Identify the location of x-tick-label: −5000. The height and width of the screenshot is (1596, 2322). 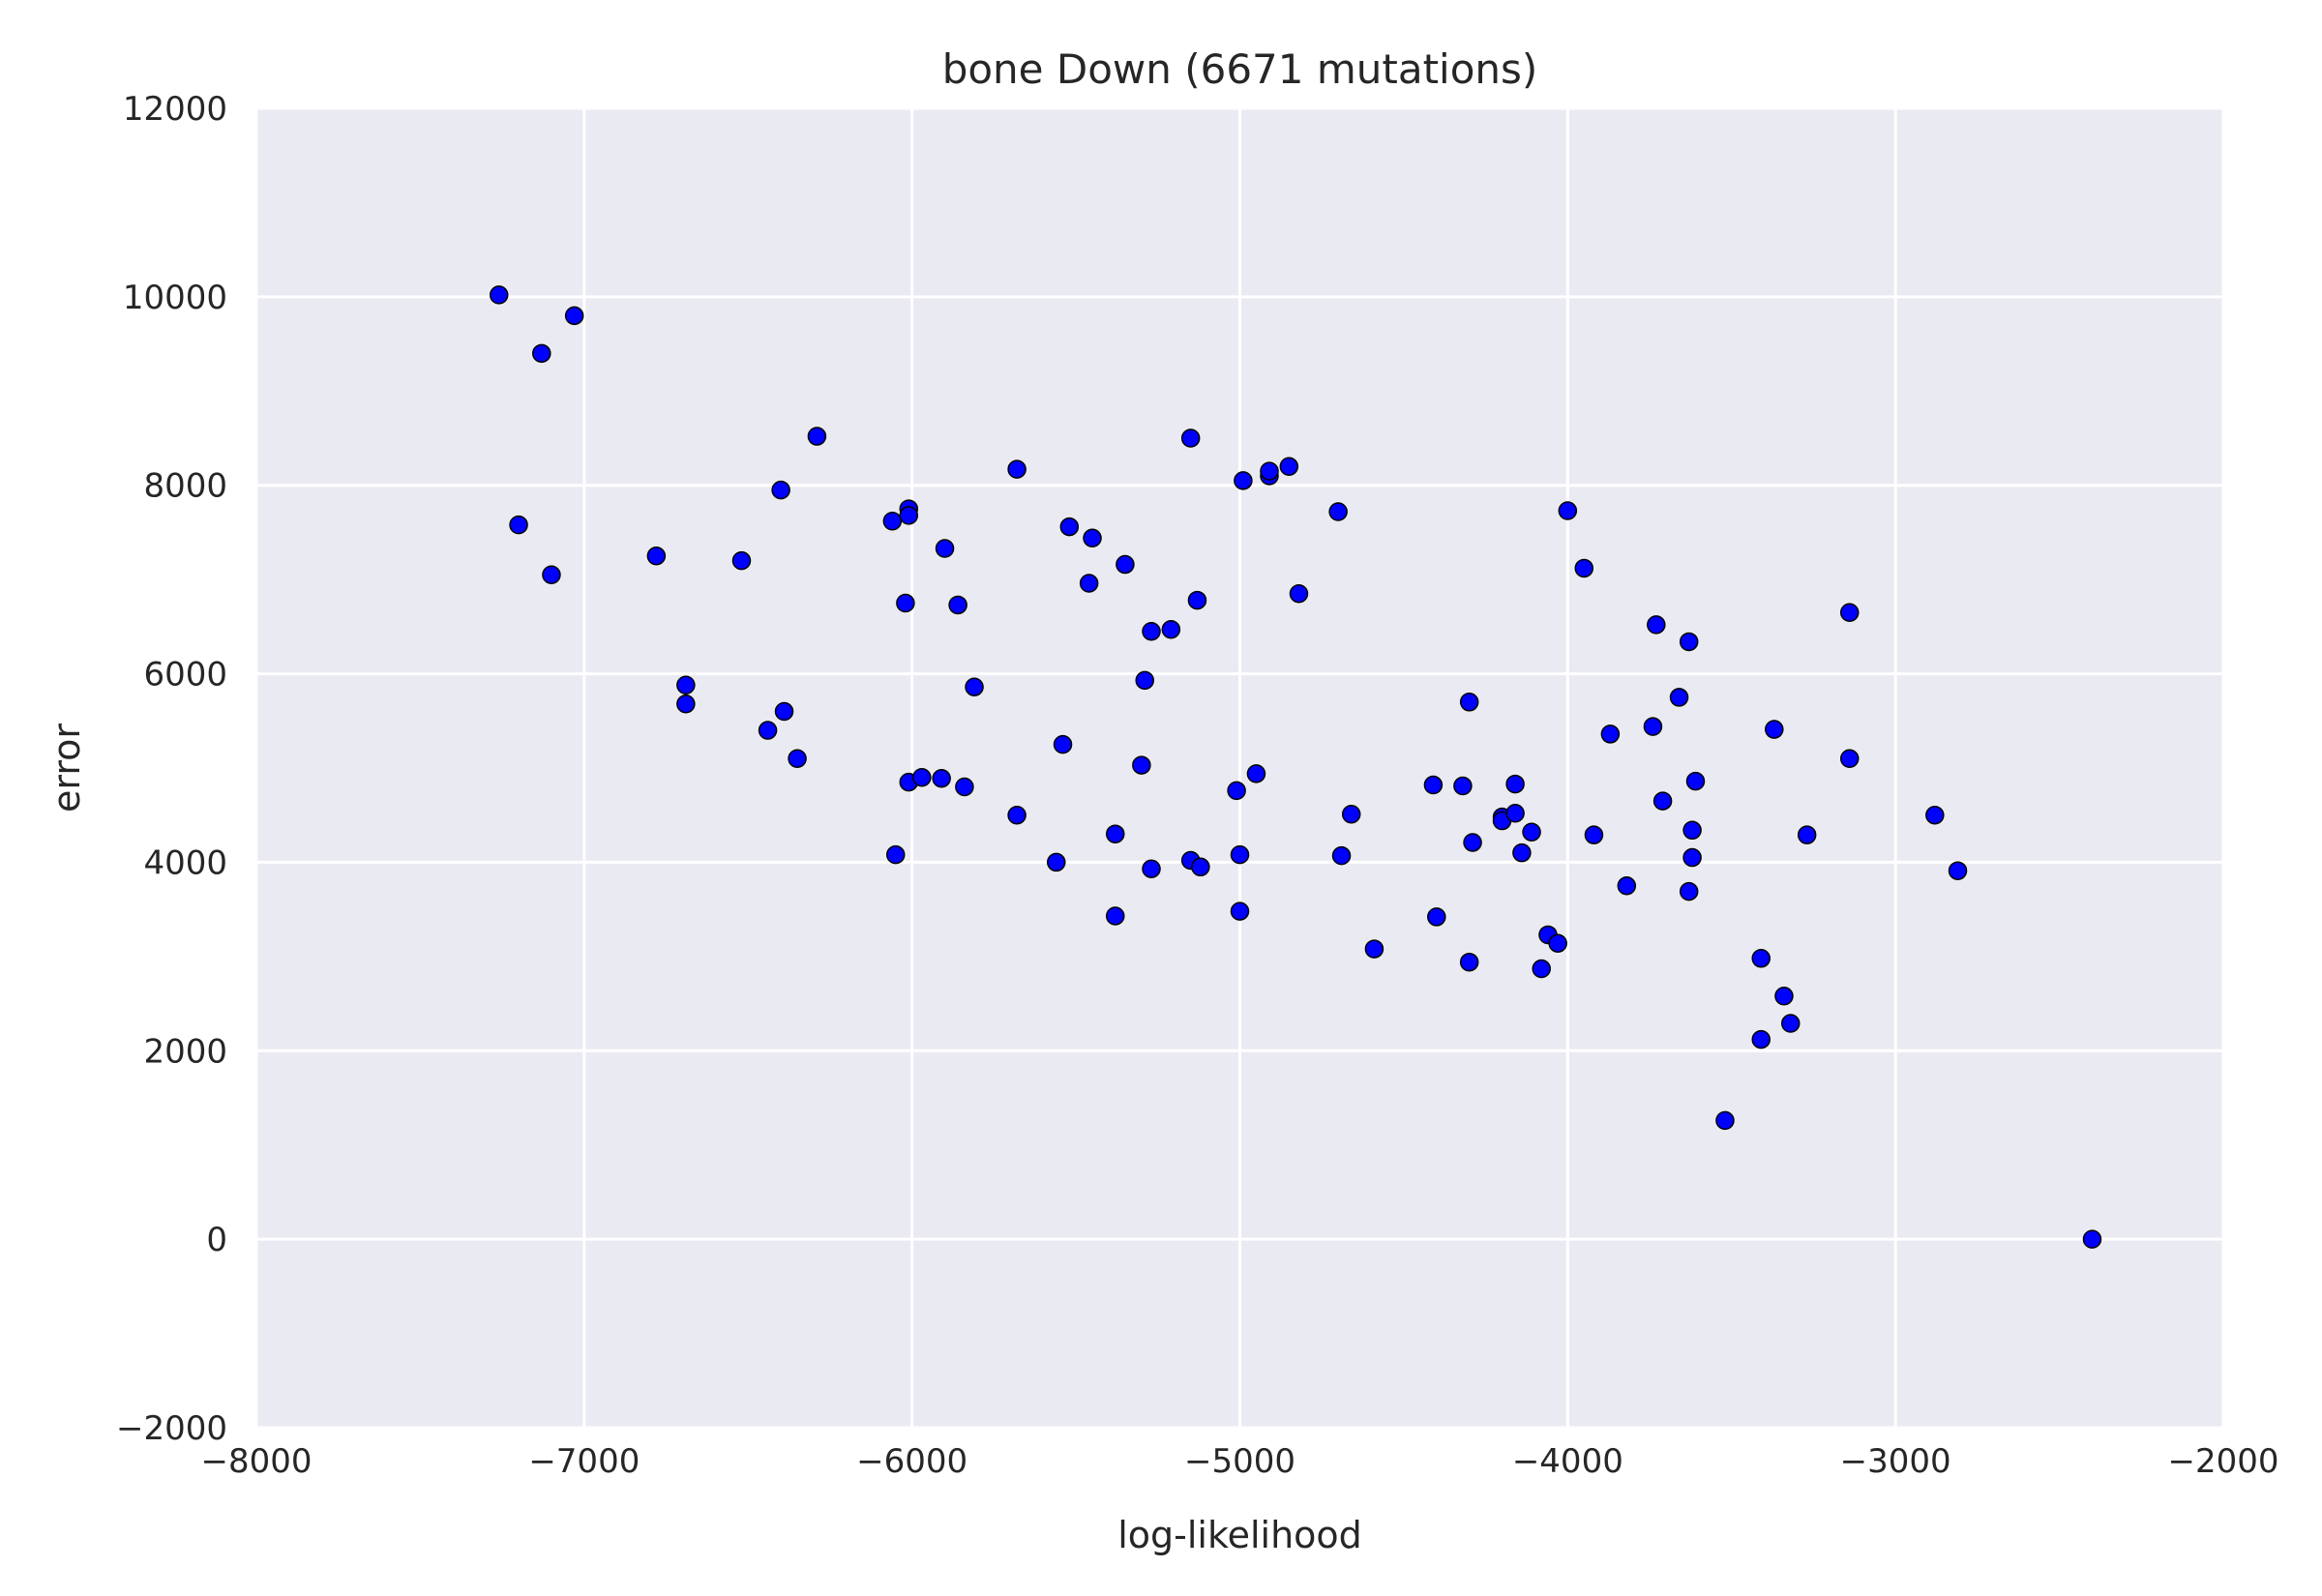
(1239, 1461).